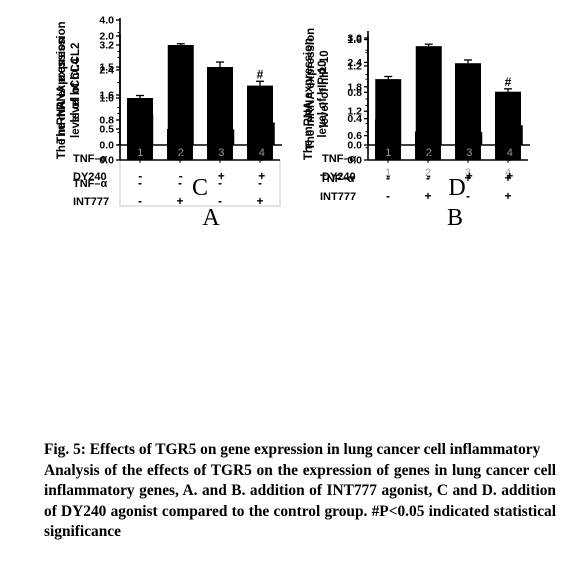 The height and width of the screenshot is (582, 571). What do you see at coordinates (106, 68) in the screenshot?
I see `y-tick-label: 1.5` at bounding box center [106, 68].